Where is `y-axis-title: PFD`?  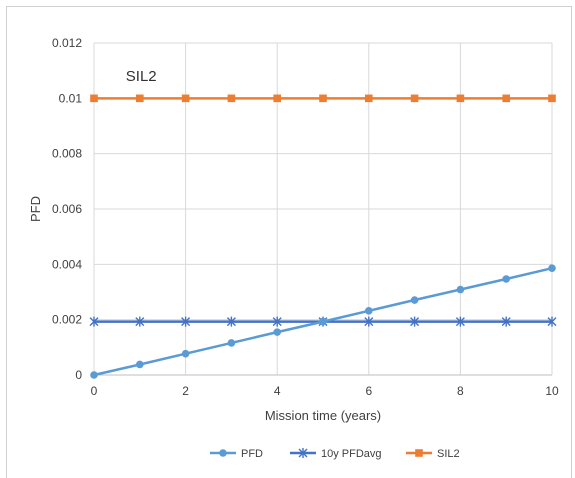
y-axis-title: PFD is located at coordinates (35, 209).